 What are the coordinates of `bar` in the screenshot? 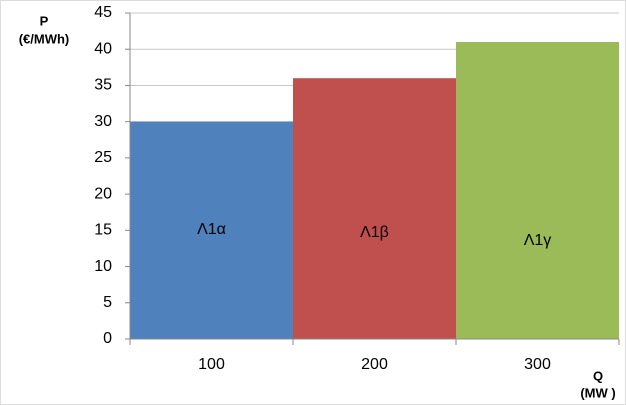 It's located at (211, 230).